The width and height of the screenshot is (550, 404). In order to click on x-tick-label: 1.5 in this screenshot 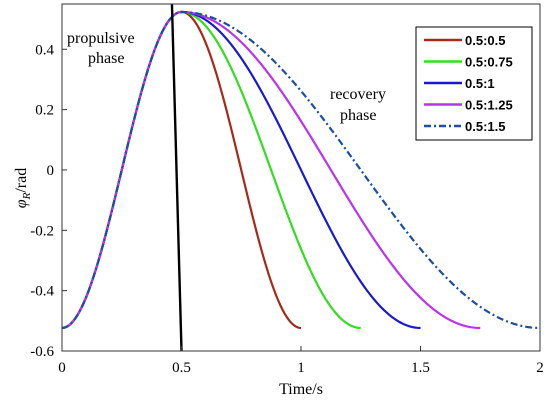, I will do `click(420, 368)`.